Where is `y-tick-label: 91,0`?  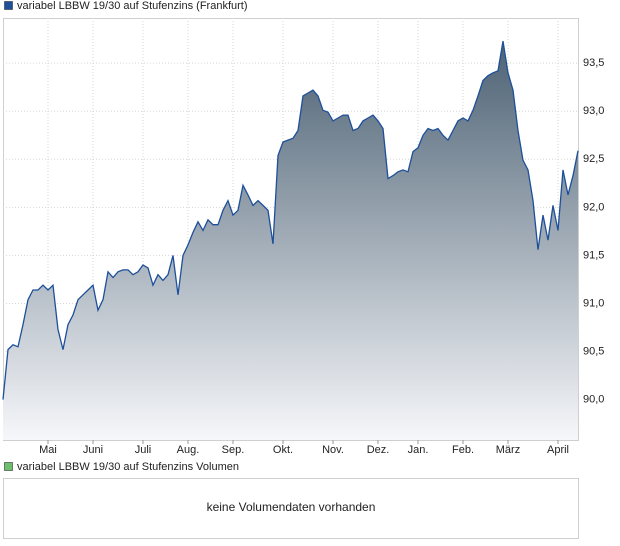 y-tick-label: 91,0 is located at coordinates (593, 303).